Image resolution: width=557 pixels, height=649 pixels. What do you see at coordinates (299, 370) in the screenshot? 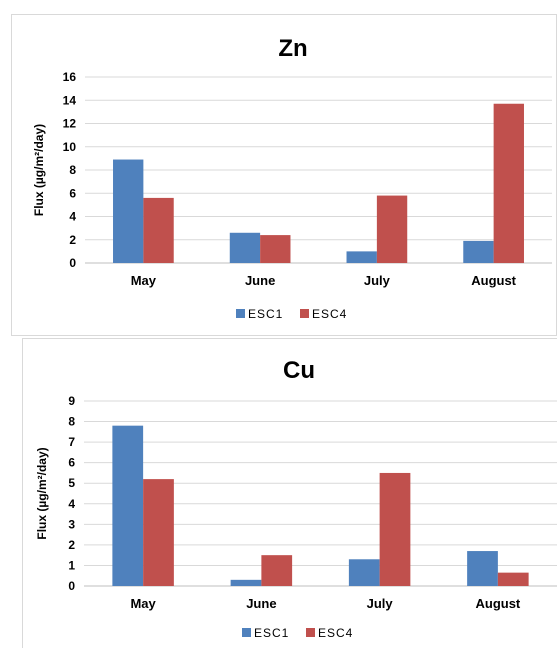
I see `chart-title: Cu` at bounding box center [299, 370].